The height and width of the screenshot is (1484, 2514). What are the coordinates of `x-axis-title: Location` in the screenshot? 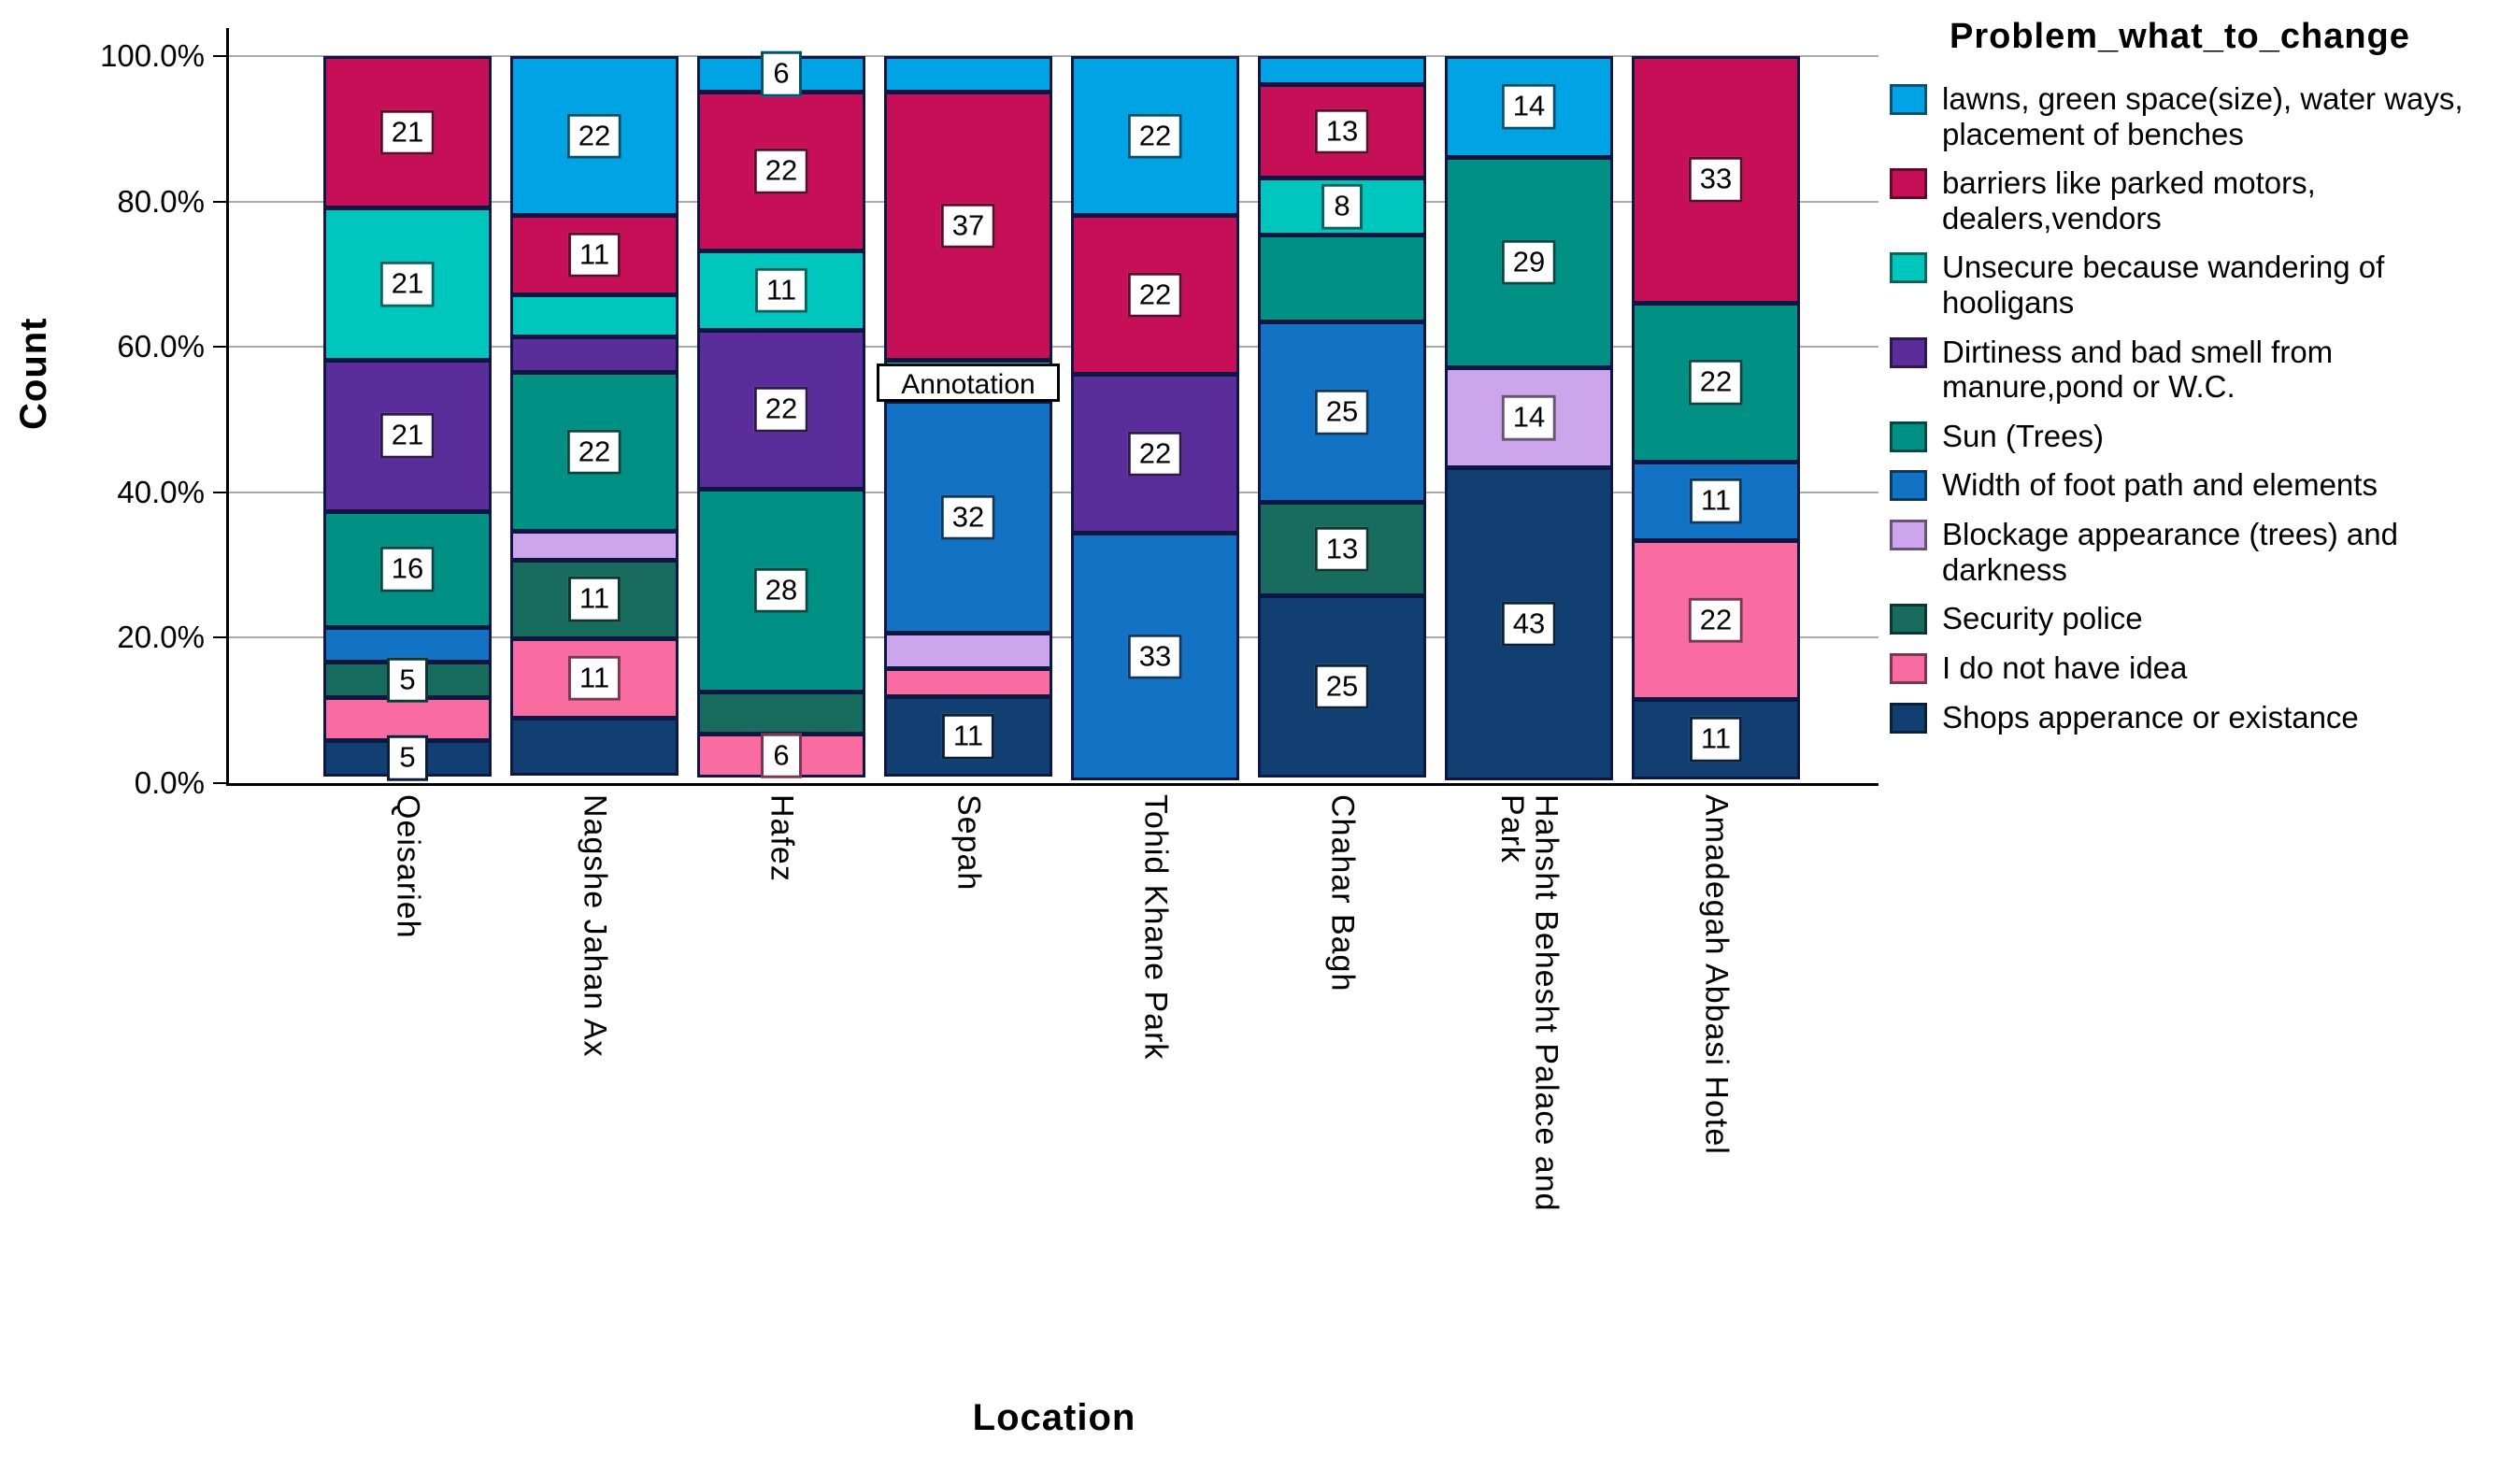 It's located at (1054, 1417).